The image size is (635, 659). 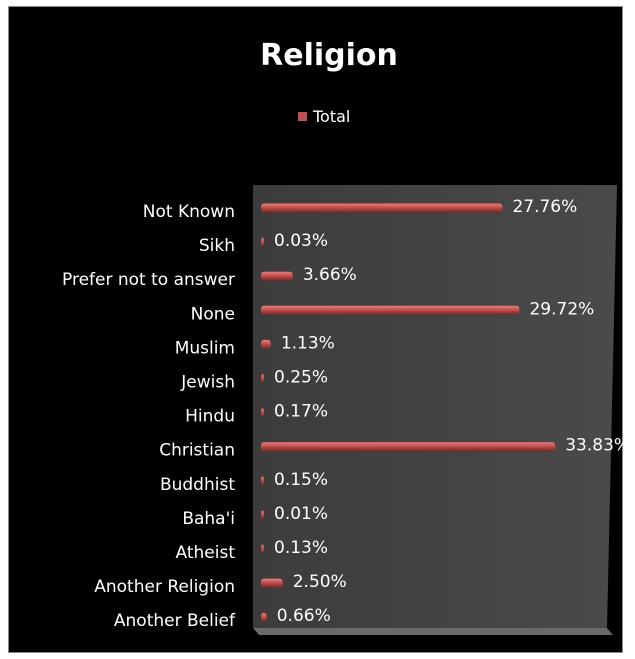 What do you see at coordinates (148, 280) in the screenshot?
I see `category-label: Prefer not to answer` at bounding box center [148, 280].